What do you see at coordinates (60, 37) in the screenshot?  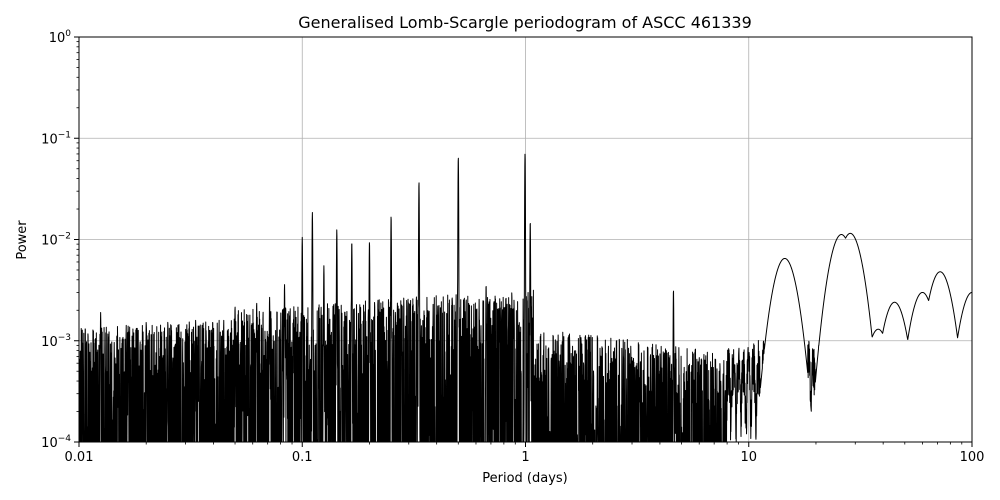 I see `y-tick-label: 10⁰` at bounding box center [60, 37].